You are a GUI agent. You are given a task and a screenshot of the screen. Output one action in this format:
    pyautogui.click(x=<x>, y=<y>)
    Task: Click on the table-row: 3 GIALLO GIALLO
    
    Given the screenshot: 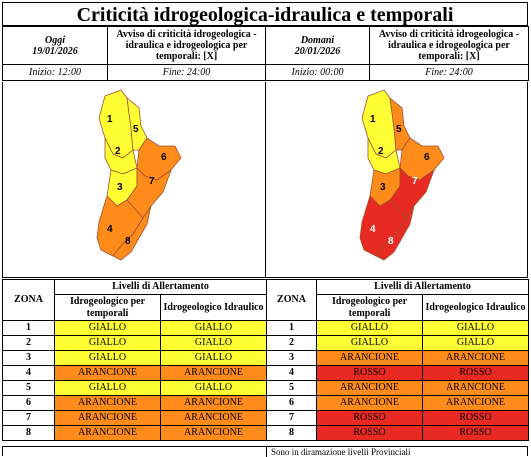 What is the action you would take?
    pyautogui.click(x=134, y=358)
    